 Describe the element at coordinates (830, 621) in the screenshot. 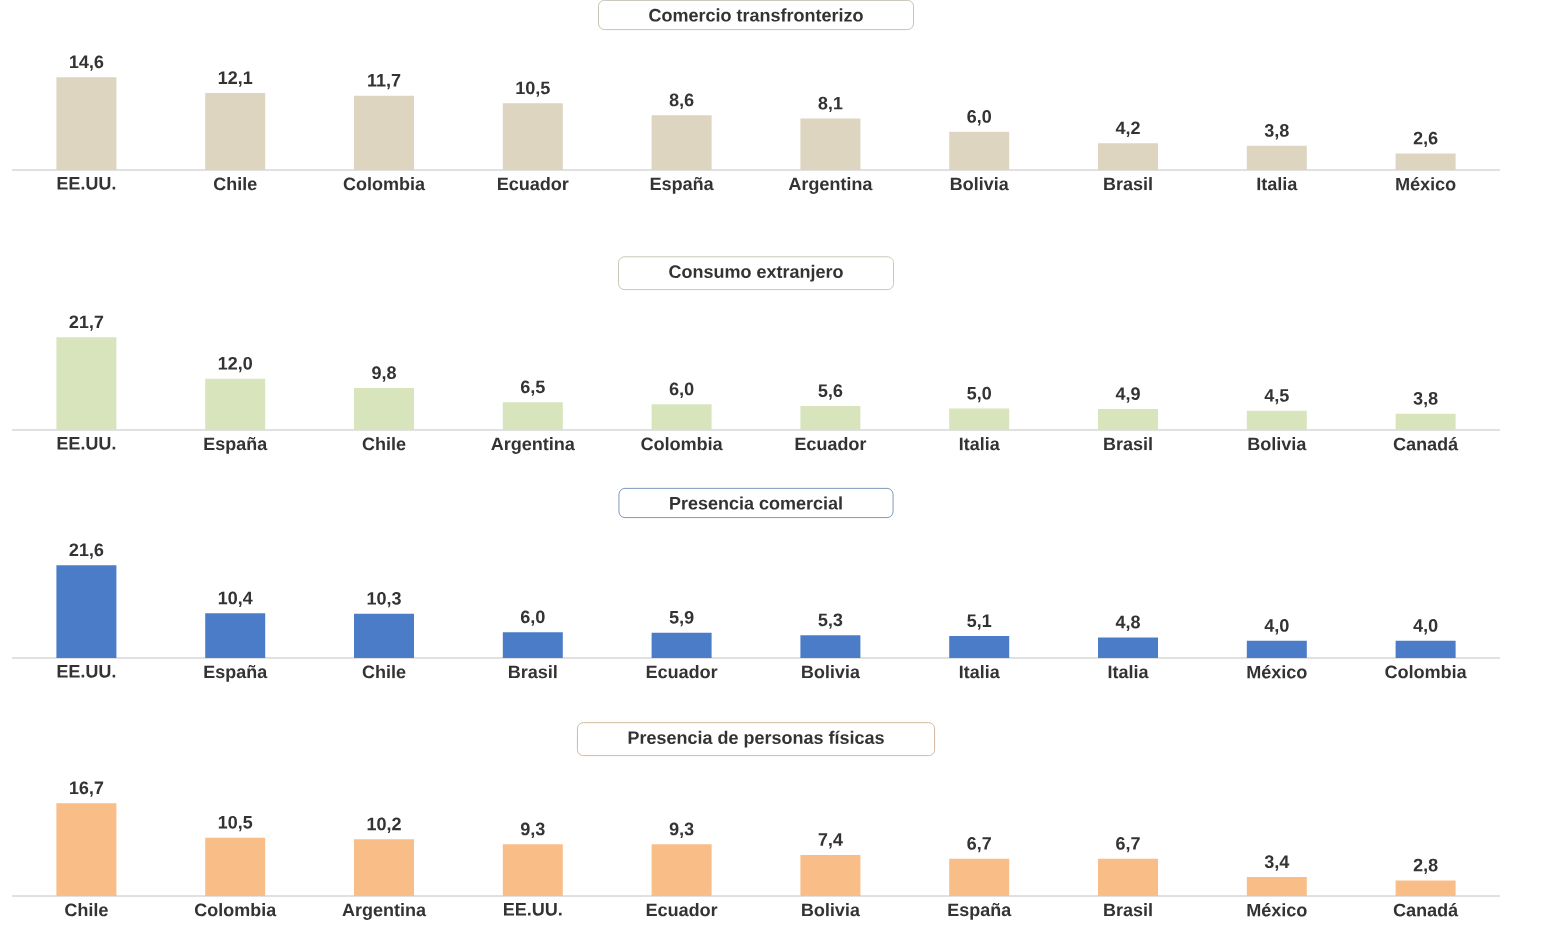

I see `data-label: 5,3` at that location.